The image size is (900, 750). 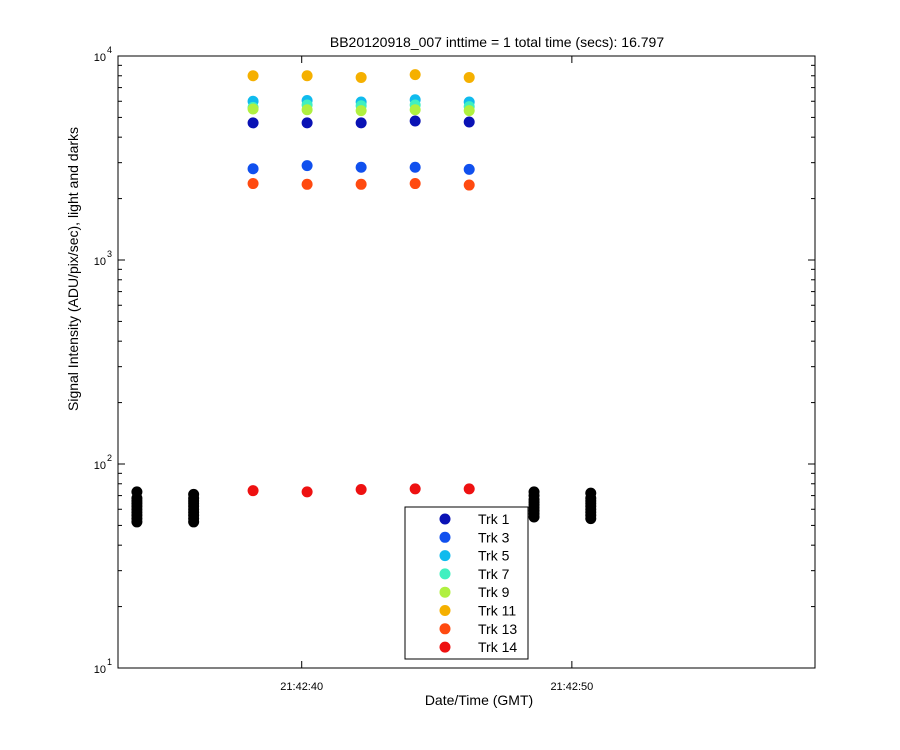 I want to click on legend-label: Trk 9, so click(x=494, y=592).